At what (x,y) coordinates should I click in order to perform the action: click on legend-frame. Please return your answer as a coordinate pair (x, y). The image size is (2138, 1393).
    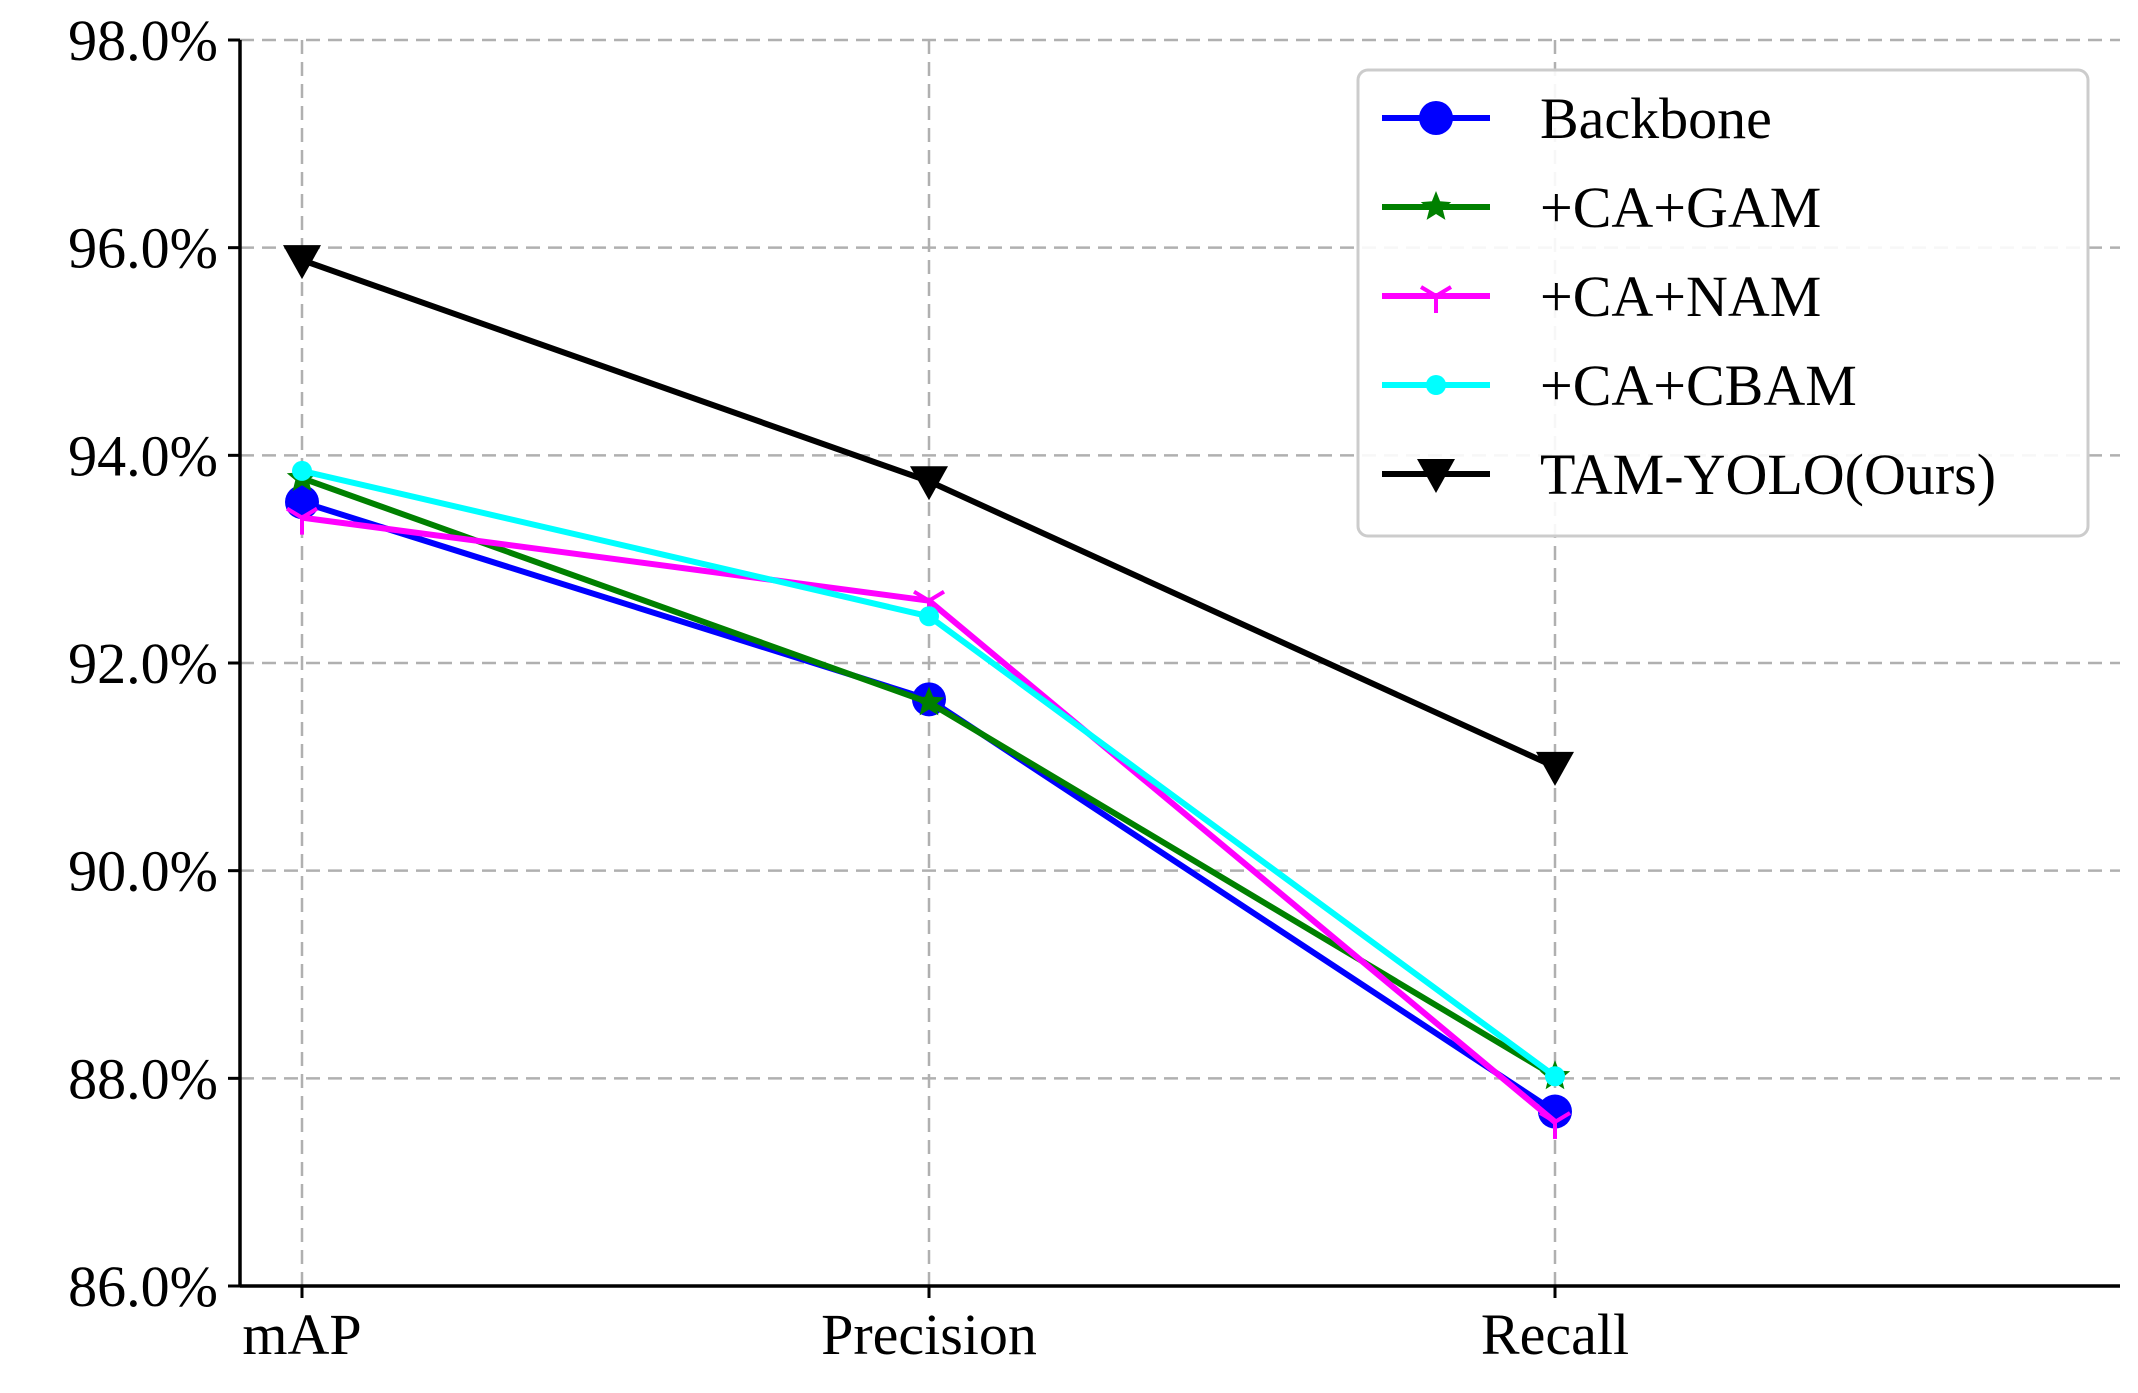
    Looking at the image, I should click on (1723, 303).